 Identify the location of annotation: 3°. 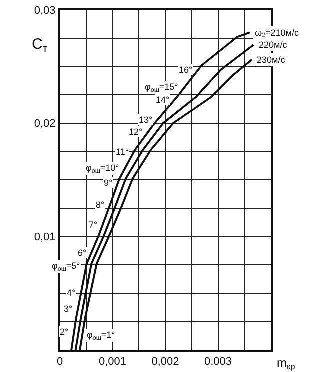
(69, 309).